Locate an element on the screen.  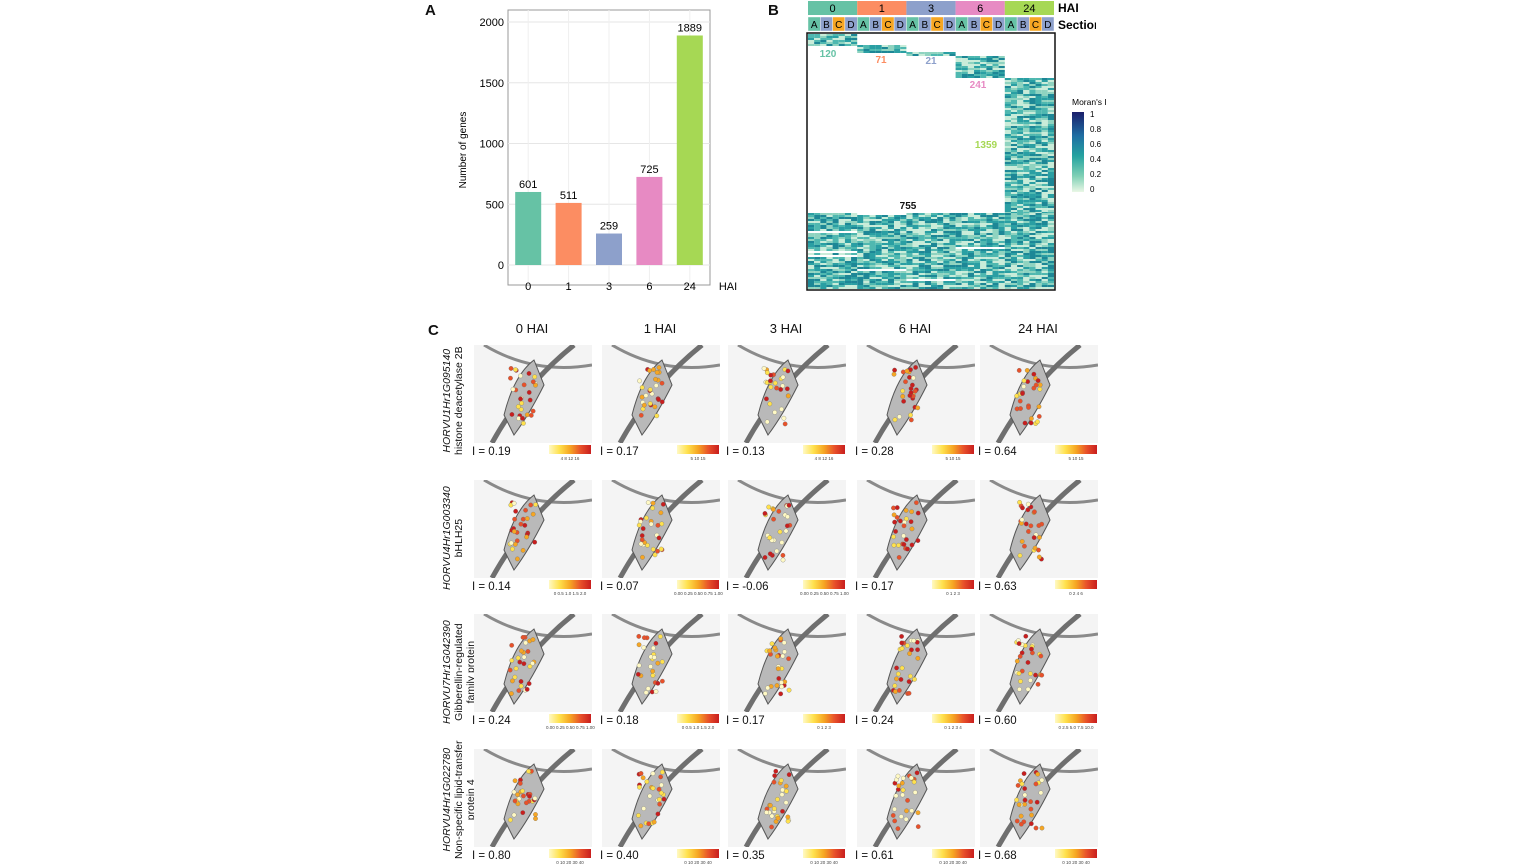
tissue-background is located at coordinates (533, 798).